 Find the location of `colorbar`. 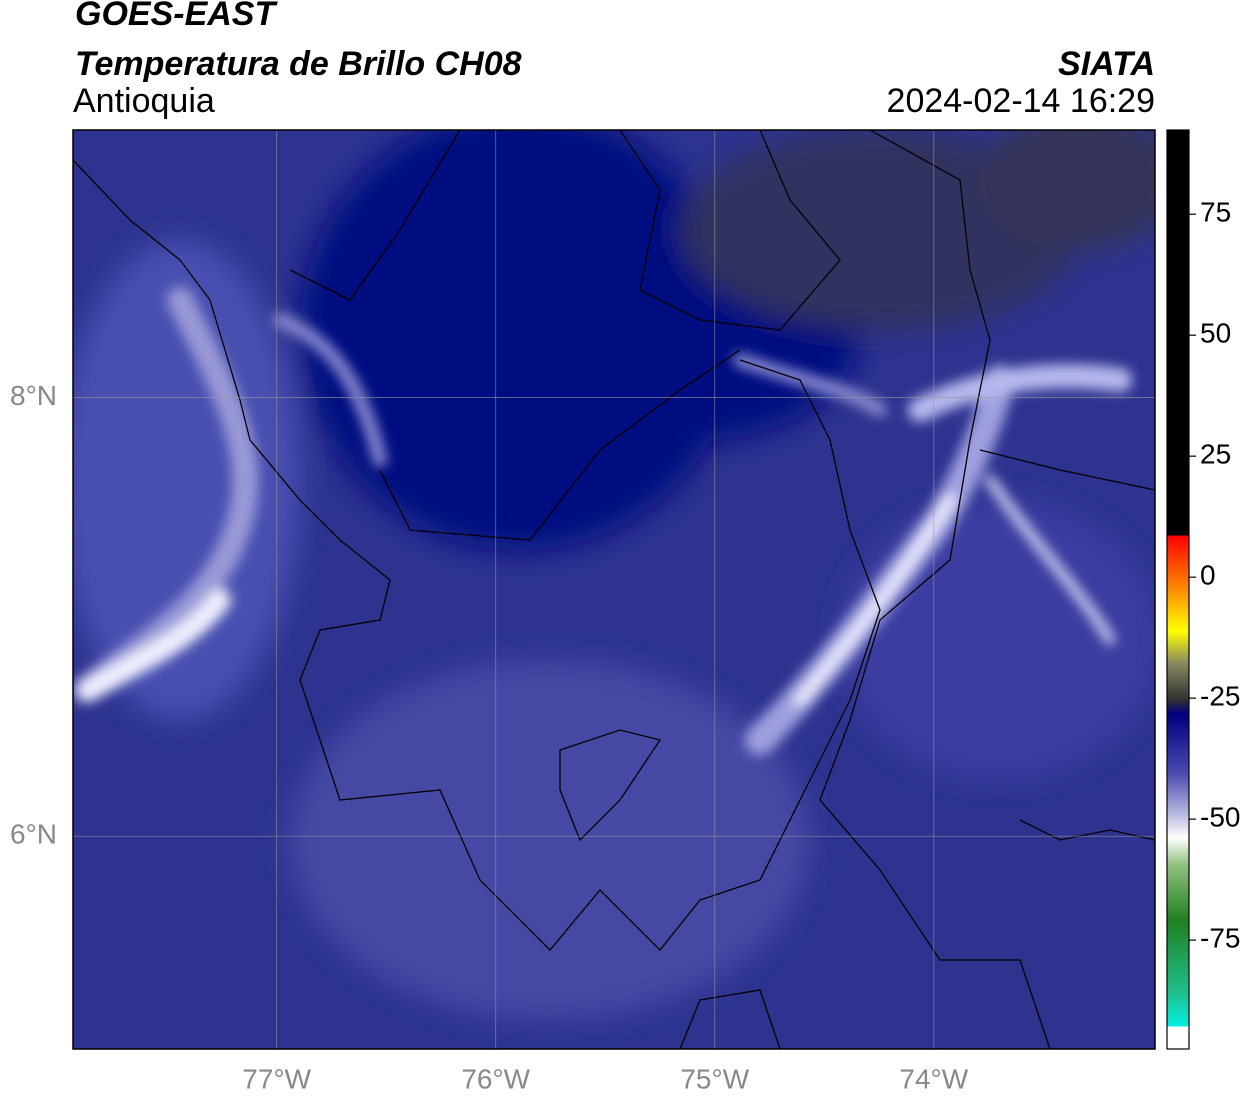

colorbar is located at coordinates (1178, 589).